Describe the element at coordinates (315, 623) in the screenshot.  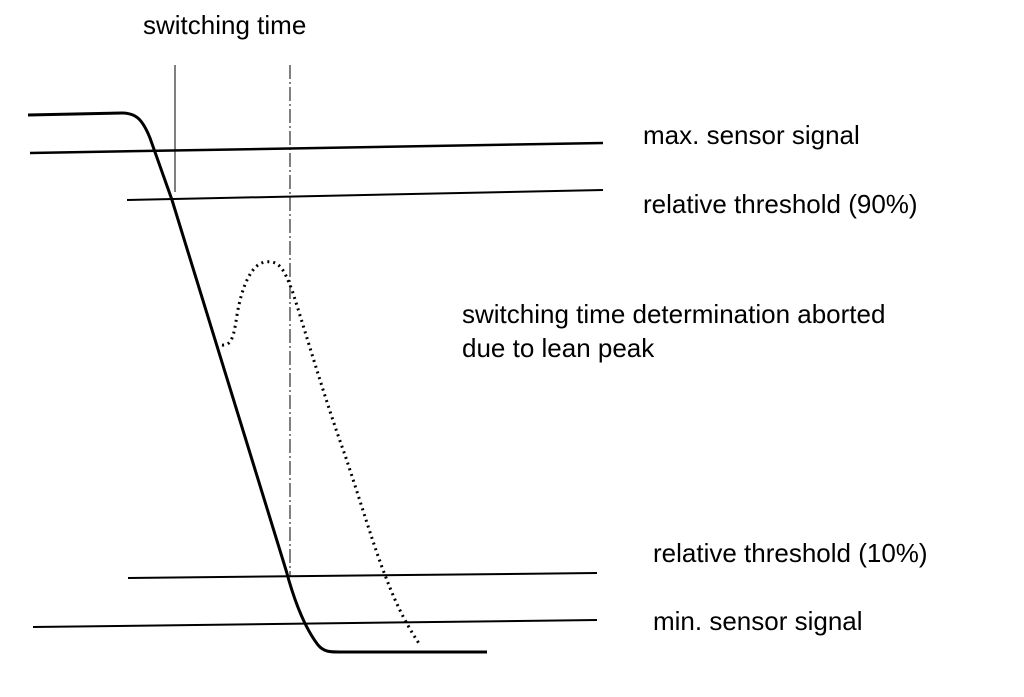
I see `min-signal-line` at that location.